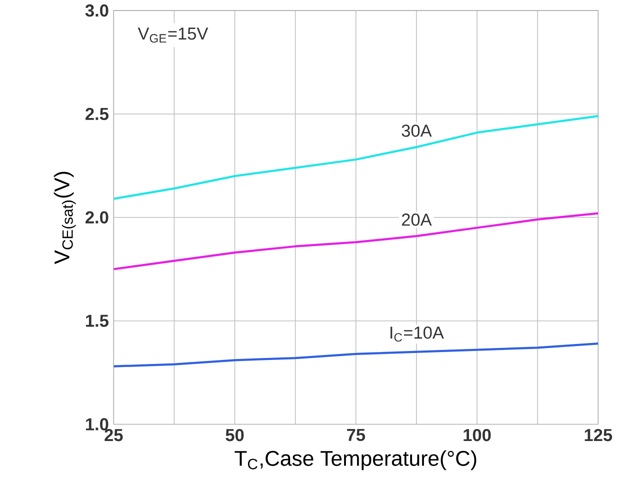  What do you see at coordinates (65, 218) in the screenshot?
I see `y-axis-title: V$_{CE(sat)}$(V)` at bounding box center [65, 218].